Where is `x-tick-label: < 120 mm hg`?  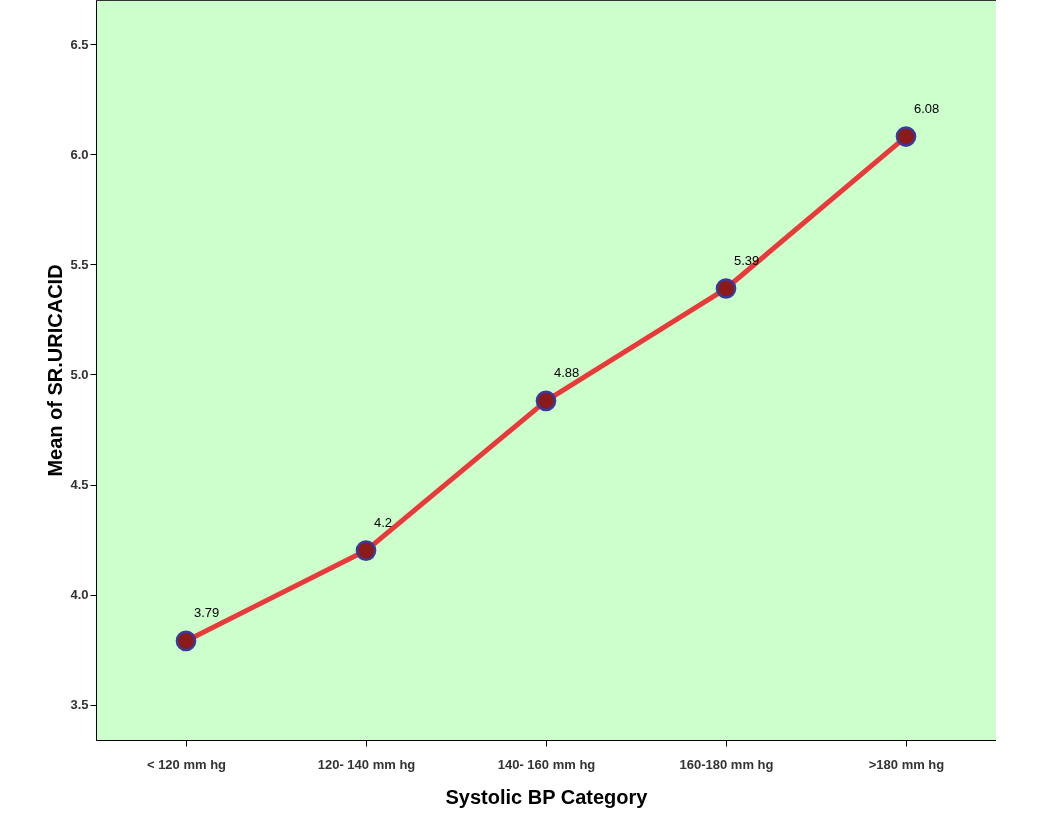 x-tick-label: < 120 mm hg is located at coordinates (186, 764).